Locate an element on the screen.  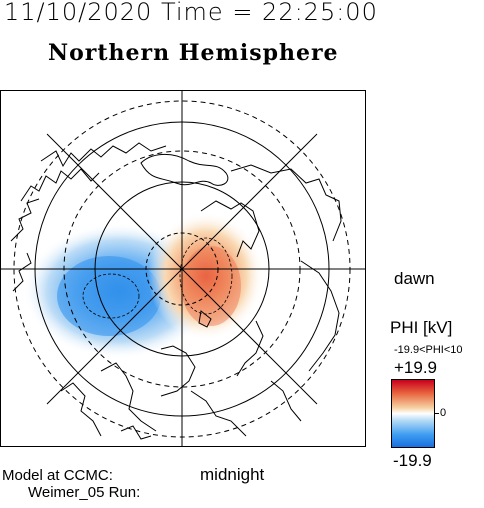
model-label: Model at CCMC: is located at coordinates (57, 475).